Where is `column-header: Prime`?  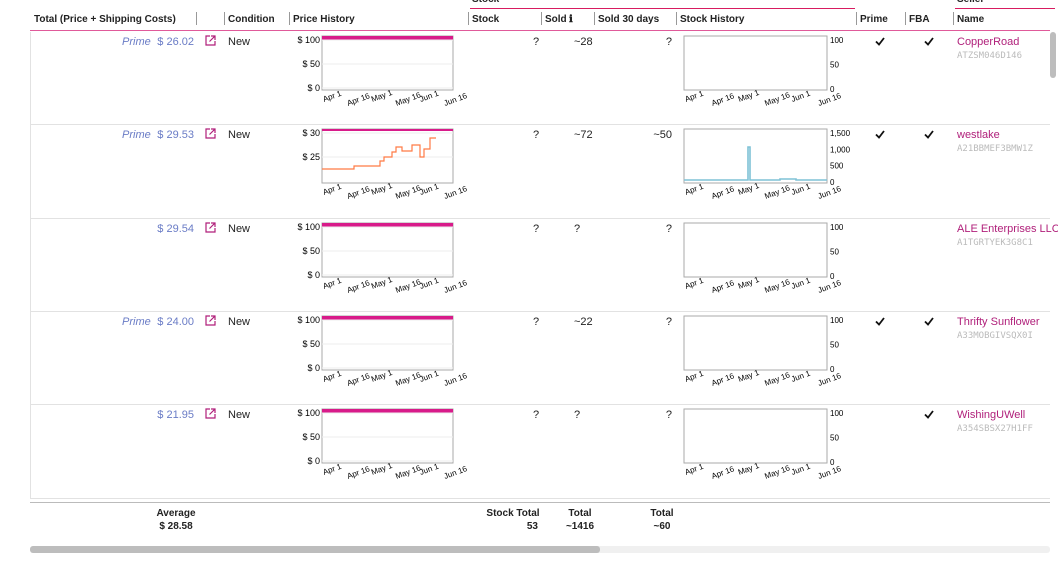 column-header: Prime is located at coordinates (874, 19).